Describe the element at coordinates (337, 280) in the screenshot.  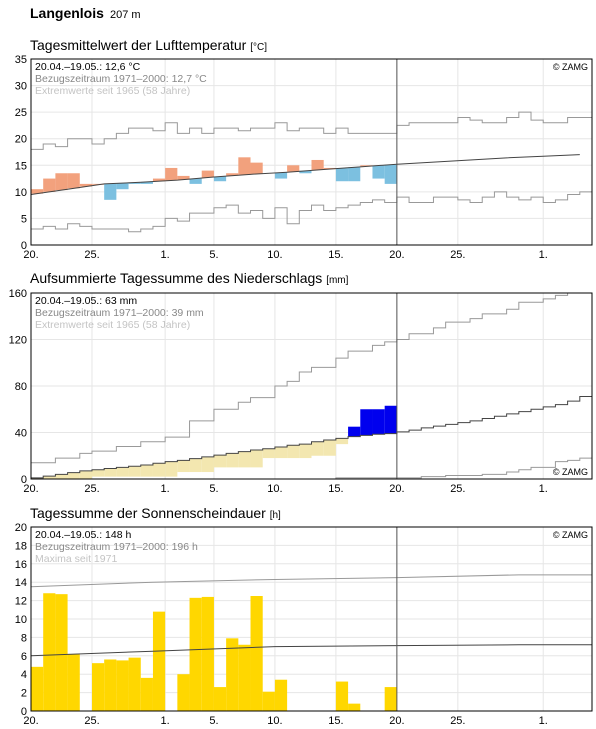
I see `panel-unit: [mm]` at that location.